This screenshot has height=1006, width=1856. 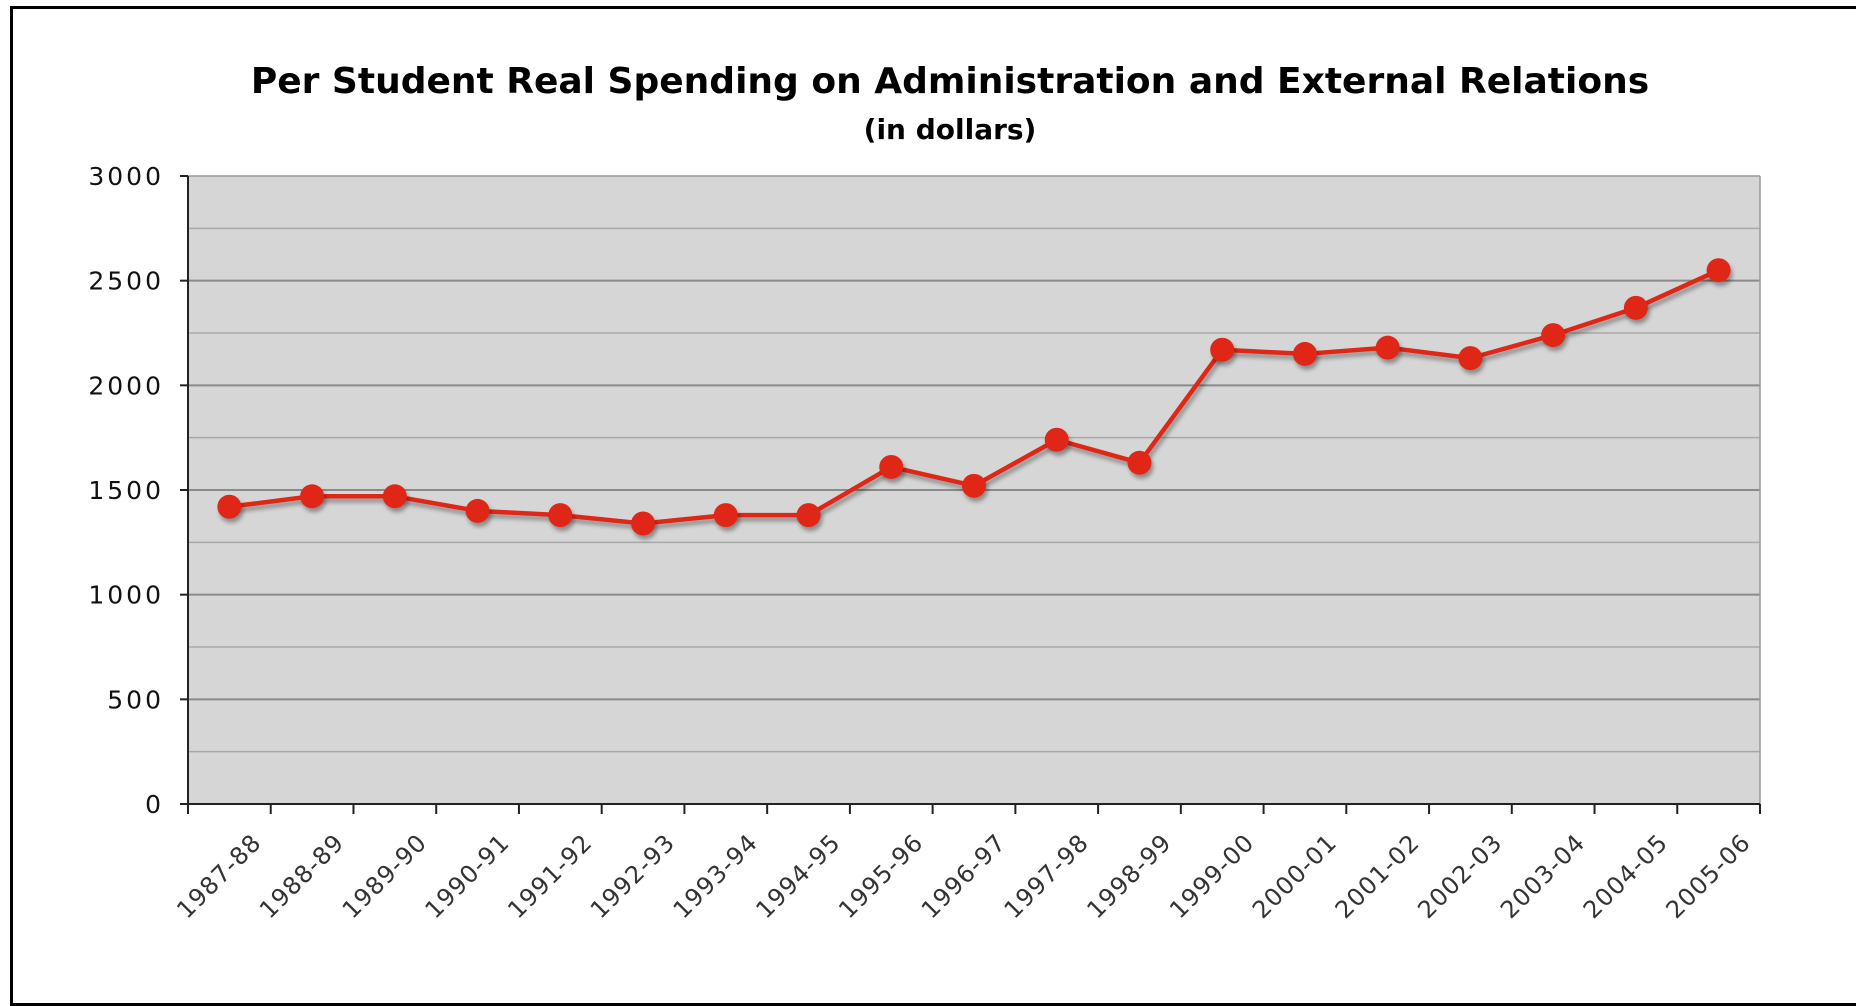 I want to click on x-tick-label: 1996-97, so click(x=964, y=876).